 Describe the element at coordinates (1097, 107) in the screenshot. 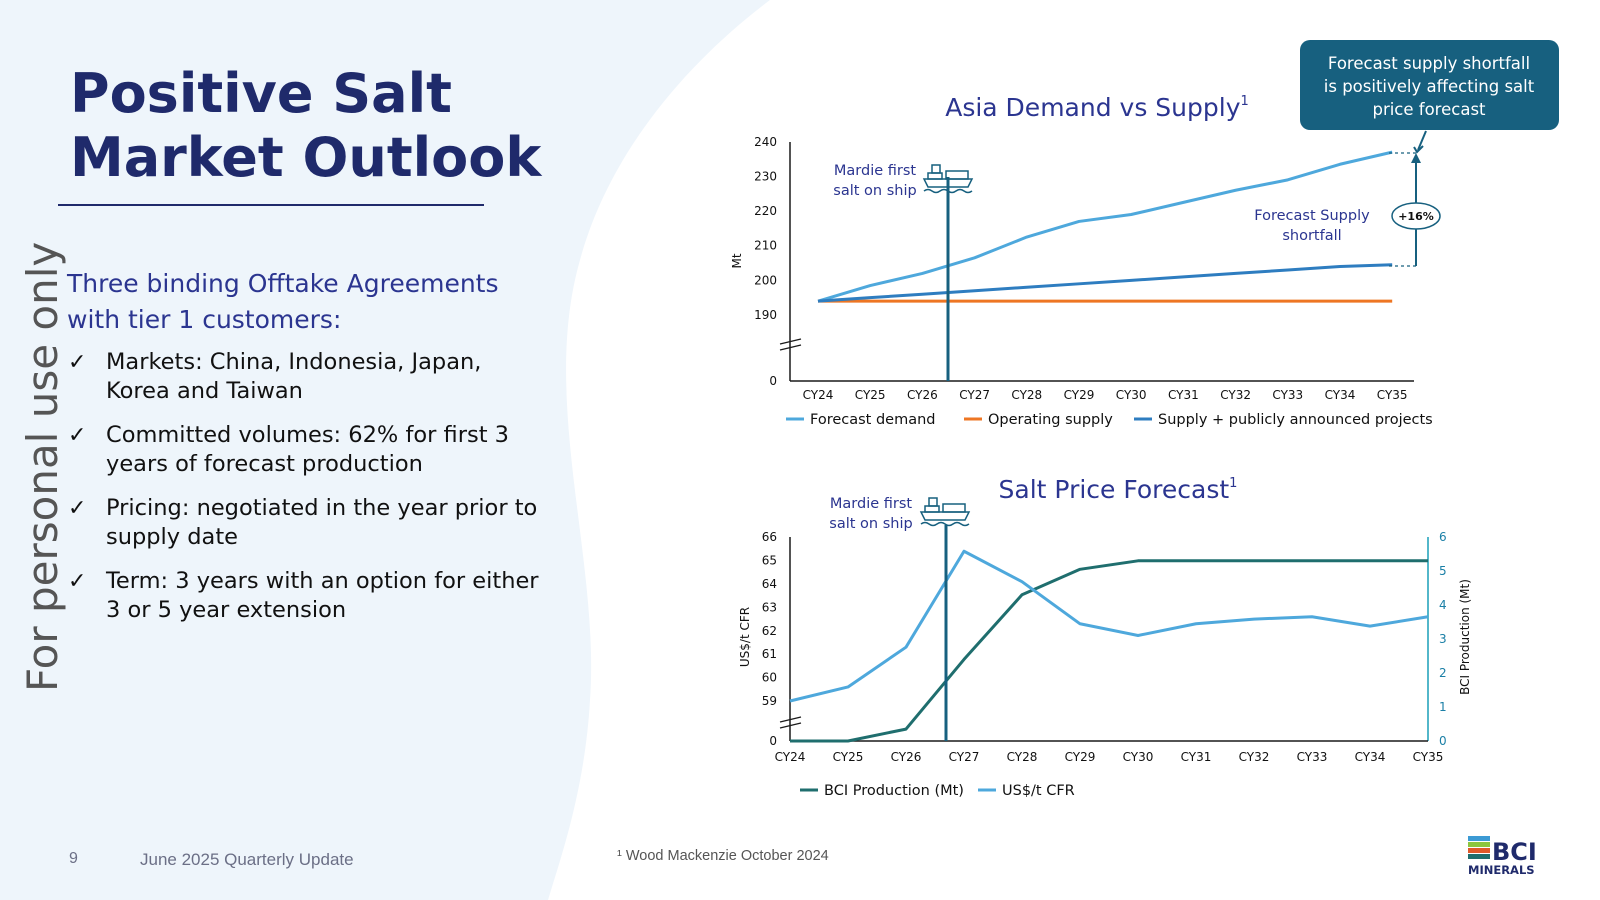

I see `chart-title: Asia Demand vs Supply1` at that location.